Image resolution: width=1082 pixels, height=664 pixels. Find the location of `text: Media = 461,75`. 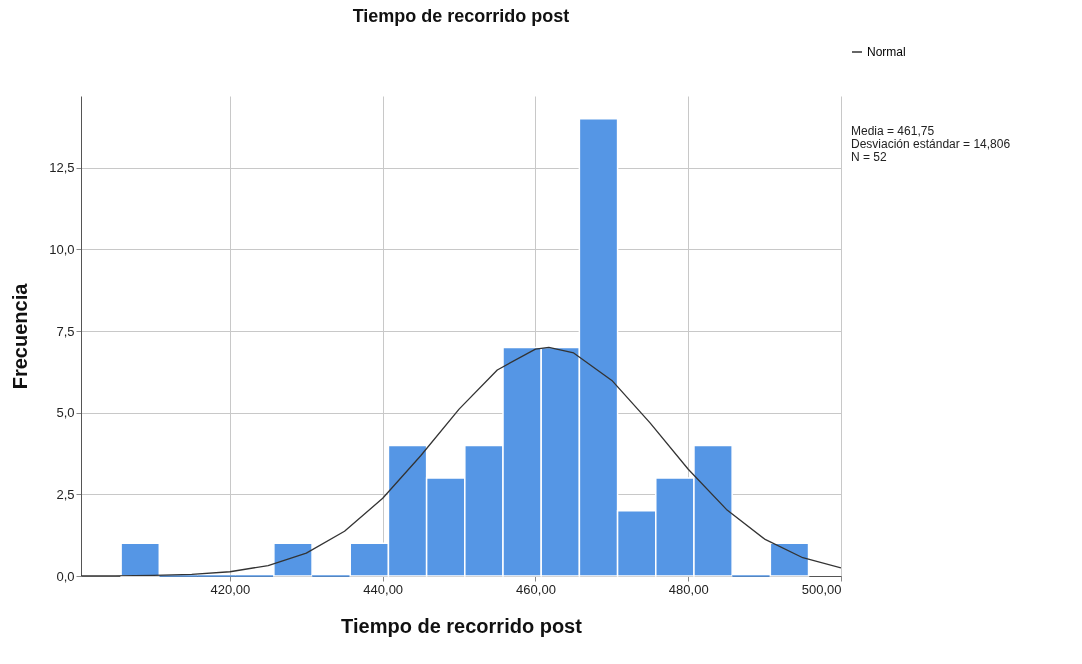

text: Media = 461,75 is located at coordinates (893, 131).